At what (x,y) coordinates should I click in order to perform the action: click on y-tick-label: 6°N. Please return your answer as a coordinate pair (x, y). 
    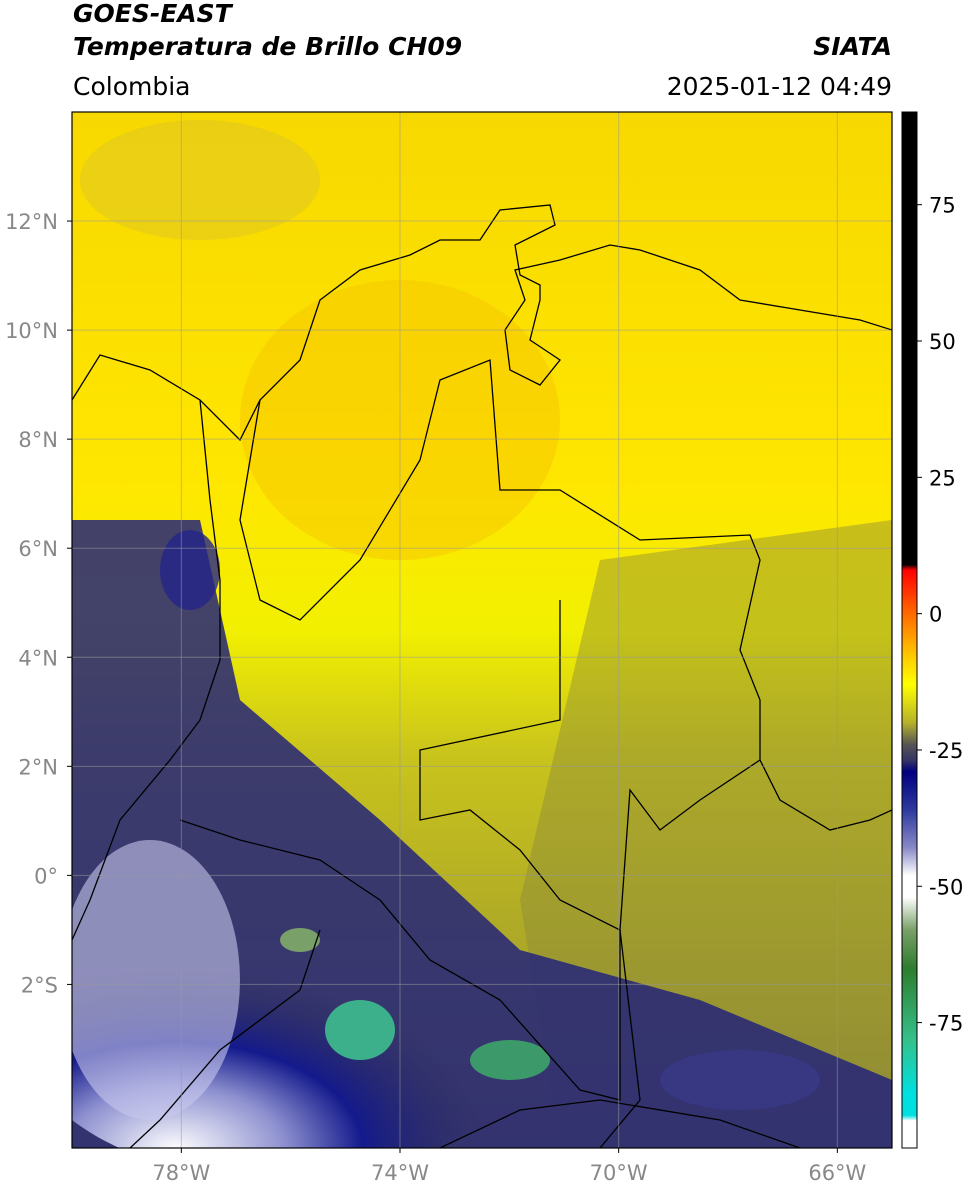
    Looking at the image, I should click on (38, 549).